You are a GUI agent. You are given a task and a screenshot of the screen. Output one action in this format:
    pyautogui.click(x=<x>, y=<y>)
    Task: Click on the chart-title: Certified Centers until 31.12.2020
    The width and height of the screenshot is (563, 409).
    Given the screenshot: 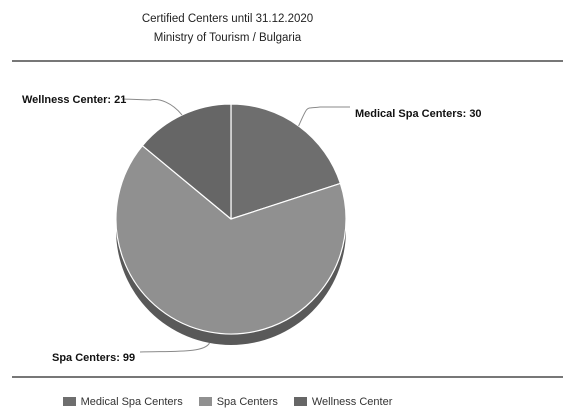 What is the action you would take?
    pyautogui.click(x=227, y=19)
    